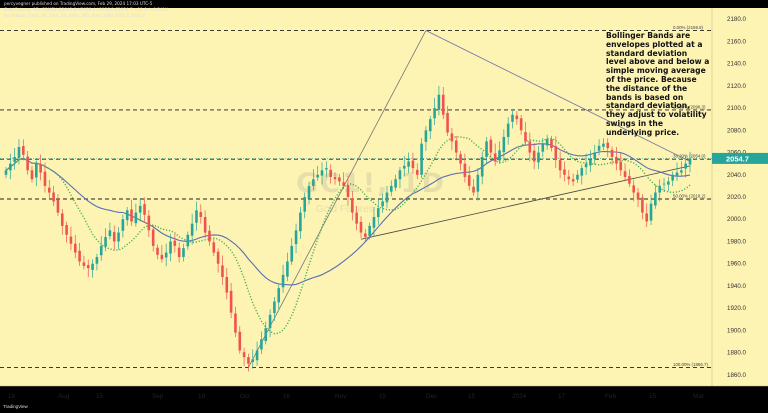 This screenshot has width=768, height=413. Describe the element at coordinates (287, 396) in the screenshot. I see `time-tick-label: 16` at that location.